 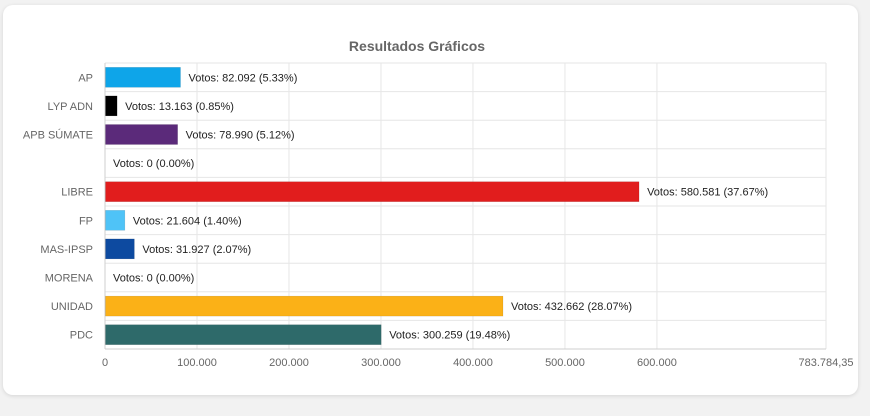 What do you see at coordinates (565, 363) in the screenshot?
I see `x-tick-label: 500.000` at bounding box center [565, 363].